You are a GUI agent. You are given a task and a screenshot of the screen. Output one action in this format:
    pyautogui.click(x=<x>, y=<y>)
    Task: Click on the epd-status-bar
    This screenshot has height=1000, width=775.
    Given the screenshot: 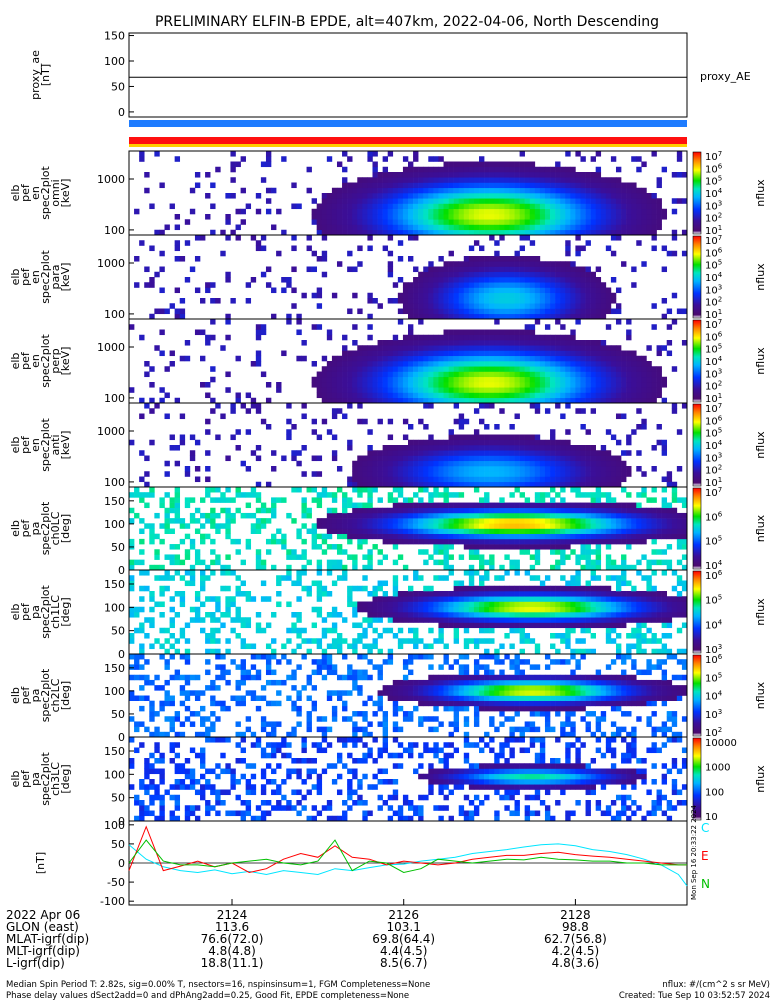 What is the action you would take?
    pyautogui.click(x=408, y=140)
    